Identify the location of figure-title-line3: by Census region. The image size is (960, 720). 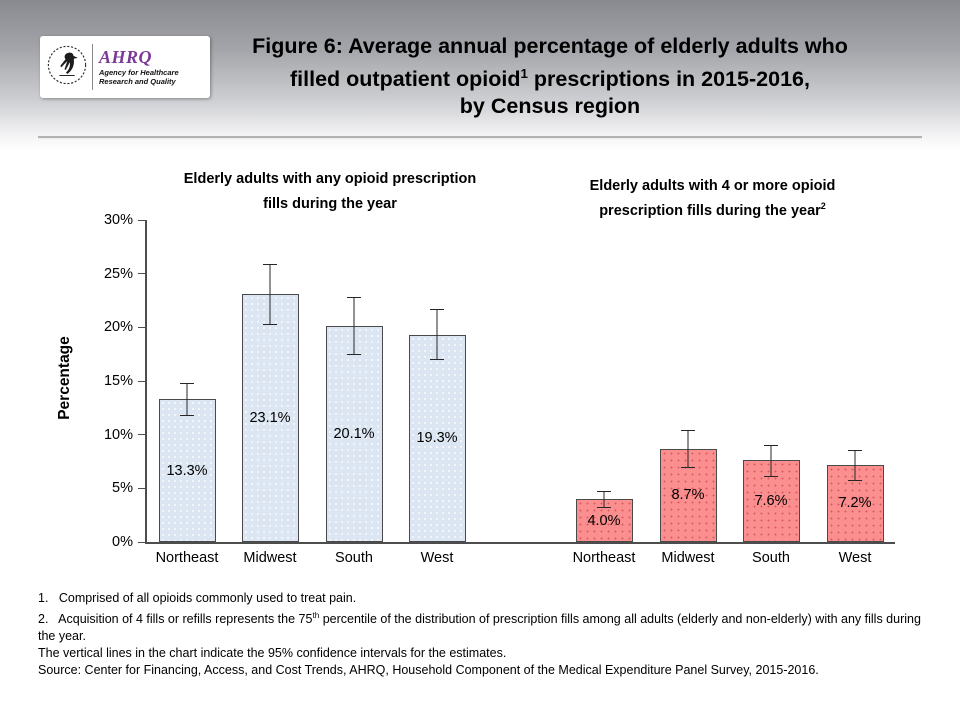
(550, 106).